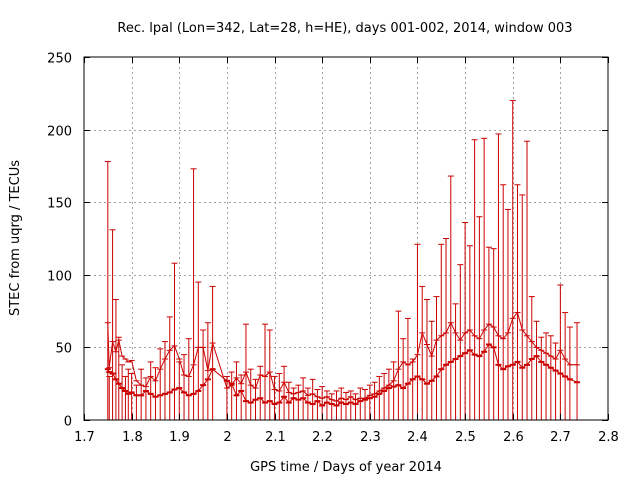 The height and width of the screenshot is (480, 640). Describe the element at coordinates (132, 437) in the screenshot. I see `x-tick-label: 1.8` at that location.